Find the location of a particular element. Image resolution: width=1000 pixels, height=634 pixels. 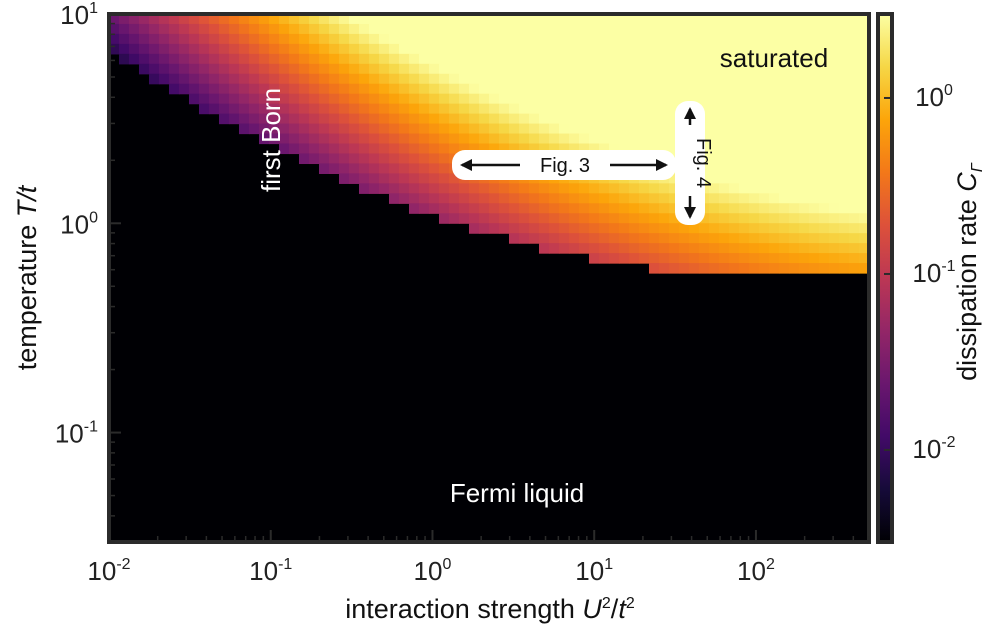

fig3-range-marker: Fig. 3 is located at coordinates (564, 165).